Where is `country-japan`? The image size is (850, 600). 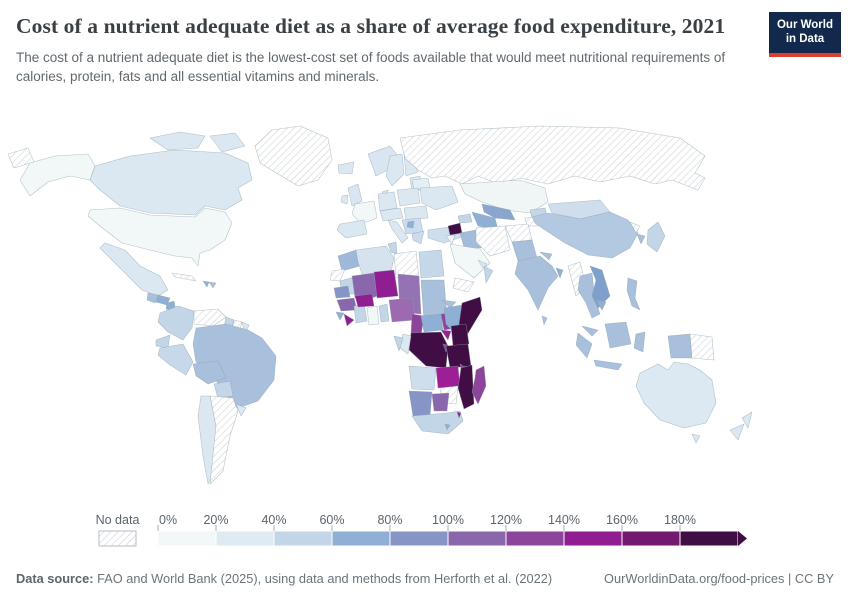
country-japan is located at coordinates (656, 237).